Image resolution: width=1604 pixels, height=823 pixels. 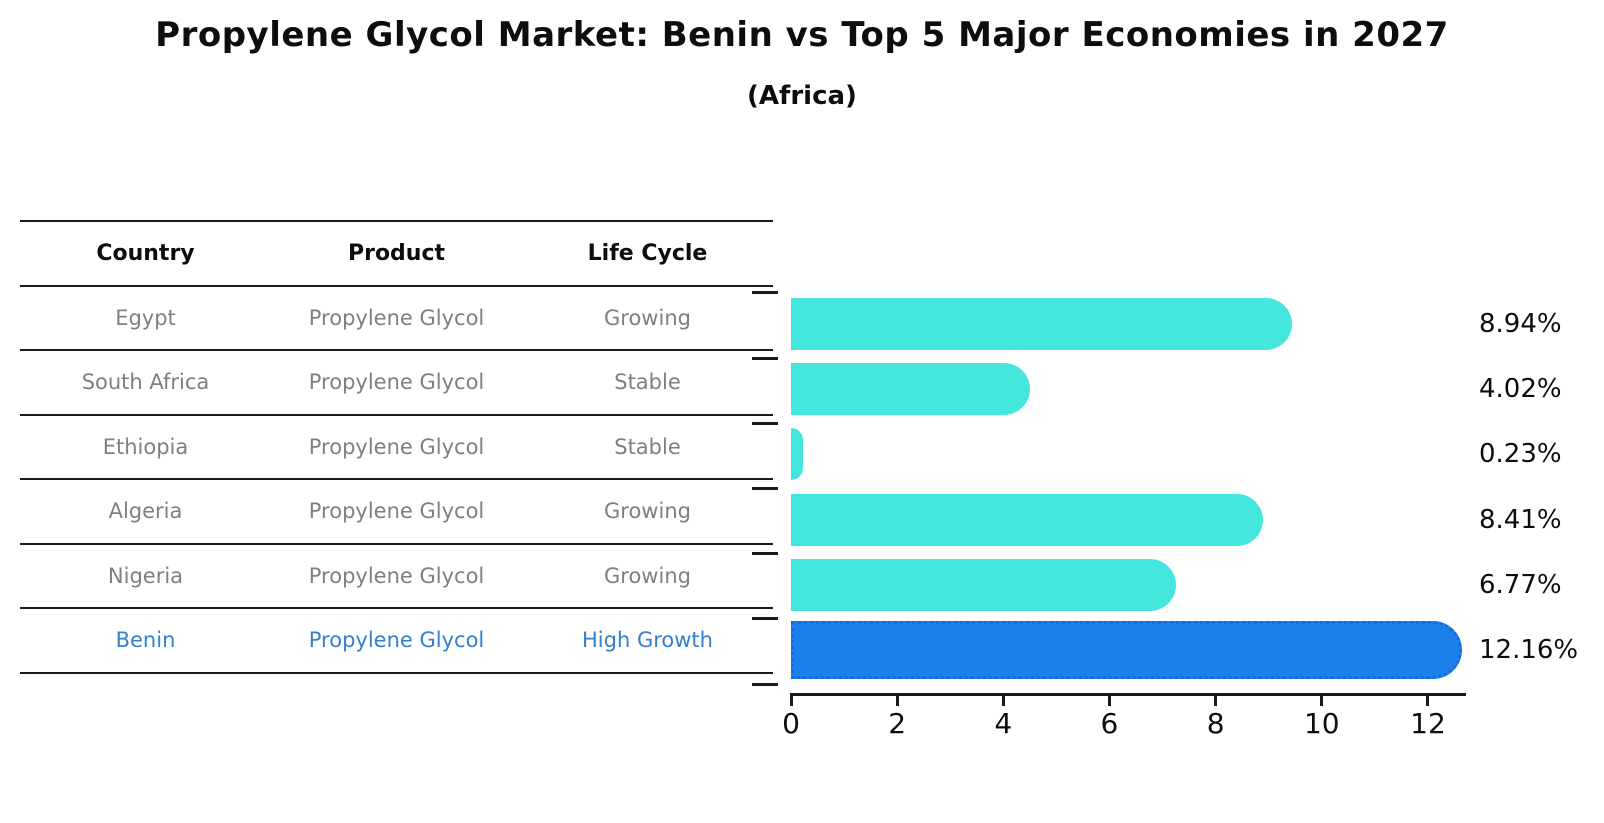 I want to click on x-axis-line, so click(x=1128, y=694).